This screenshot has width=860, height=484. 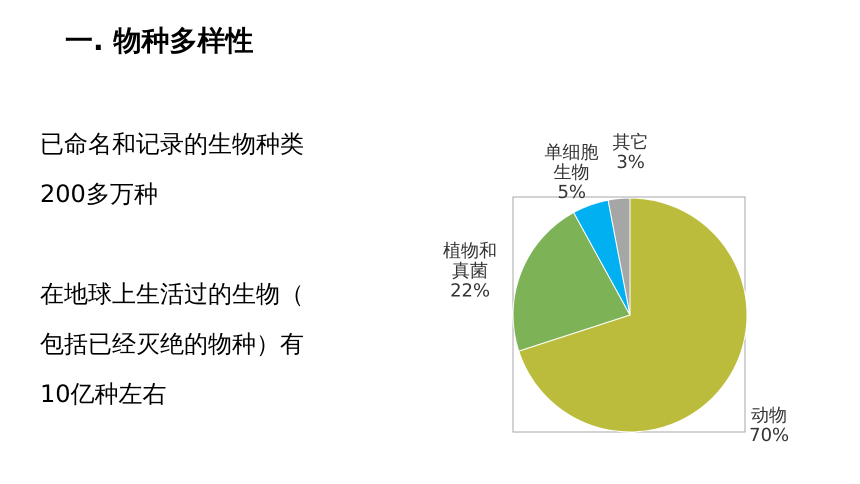 I want to click on slice-label: 动物, so click(x=769, y=415).